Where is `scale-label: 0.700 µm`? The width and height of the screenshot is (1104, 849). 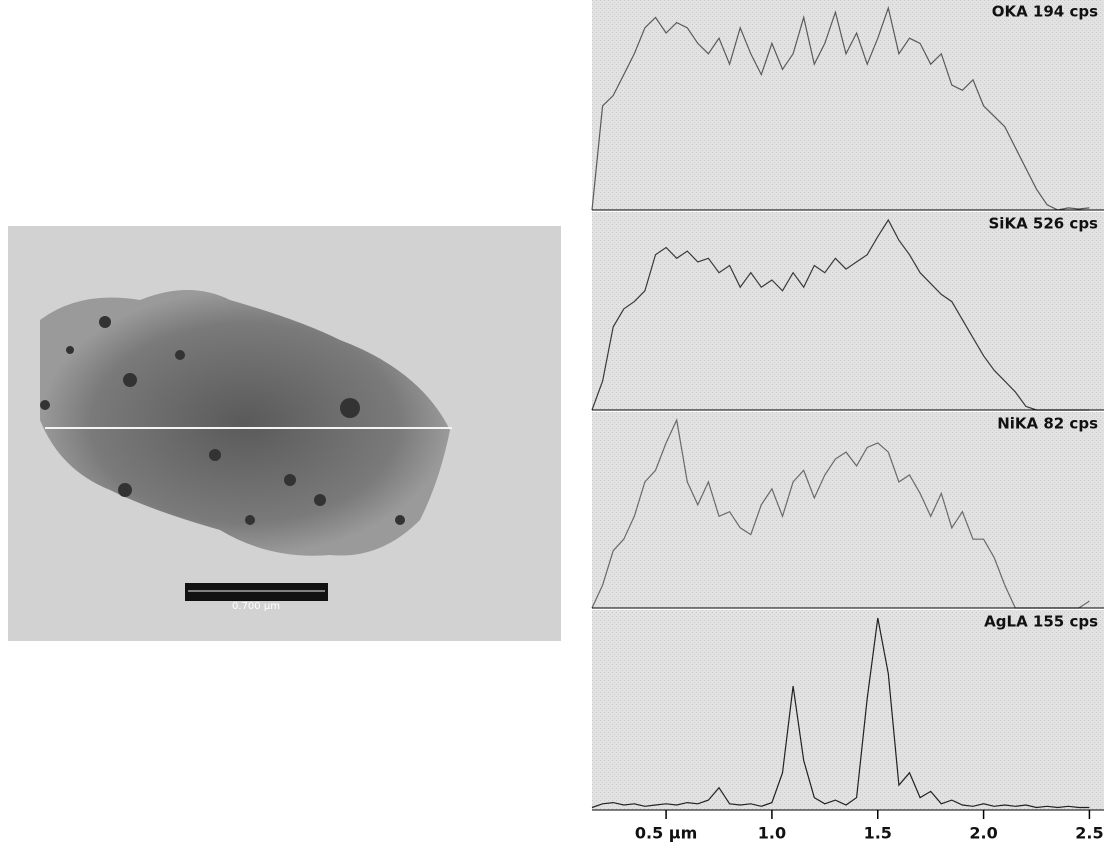
scale-label: 0.700 µm is located at coordinates (256, 606).